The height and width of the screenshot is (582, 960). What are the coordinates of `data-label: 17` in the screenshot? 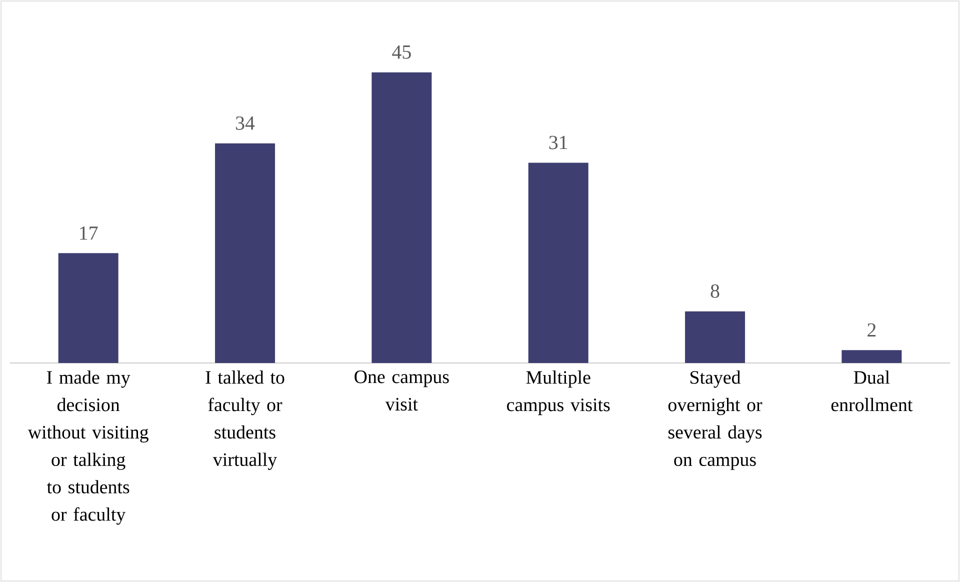 It's located at (89, 233).